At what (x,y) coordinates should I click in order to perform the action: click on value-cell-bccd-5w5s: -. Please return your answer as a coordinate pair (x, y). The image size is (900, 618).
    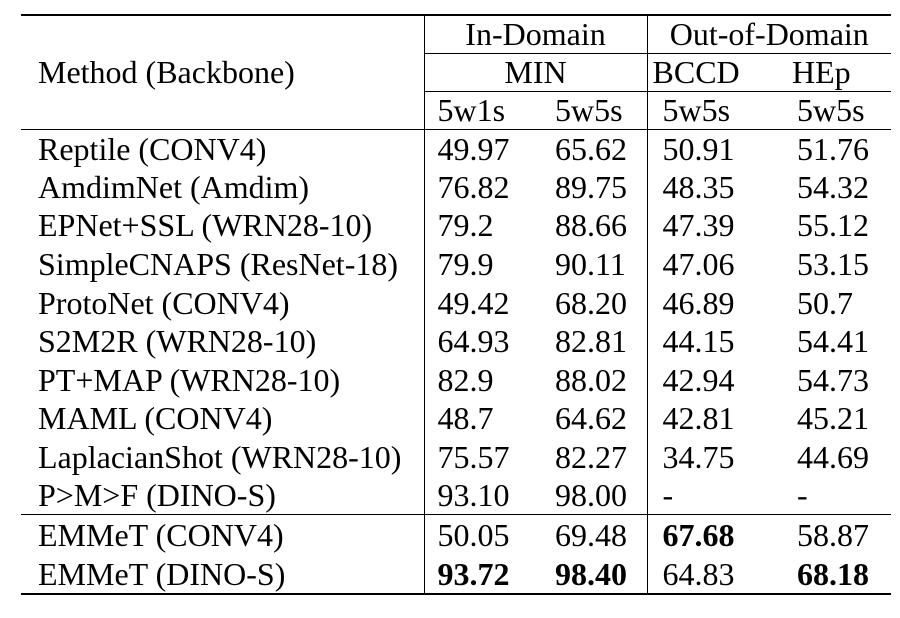
    Looking at the image, I should click on (668, 495).